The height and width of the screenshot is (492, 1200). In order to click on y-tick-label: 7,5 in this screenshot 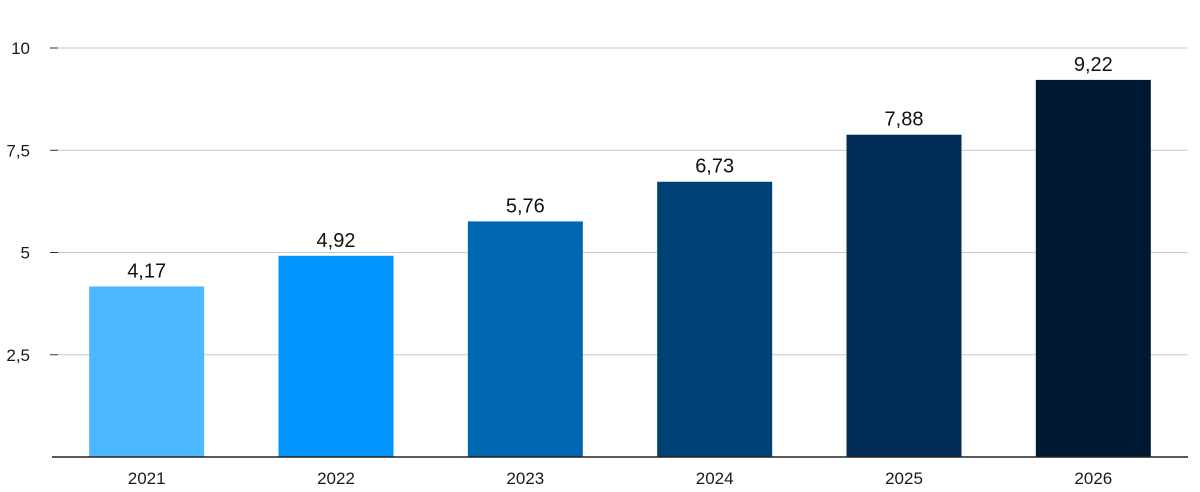, I will do `click(18, 150)`.